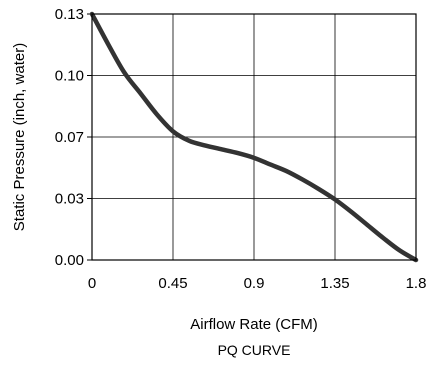 This screenshot has width=434, height=365. What do you see at coordinates (254, 283) in the screenshot?
I see `x-tick-label: 0.9` at bounding box center [254, 283].